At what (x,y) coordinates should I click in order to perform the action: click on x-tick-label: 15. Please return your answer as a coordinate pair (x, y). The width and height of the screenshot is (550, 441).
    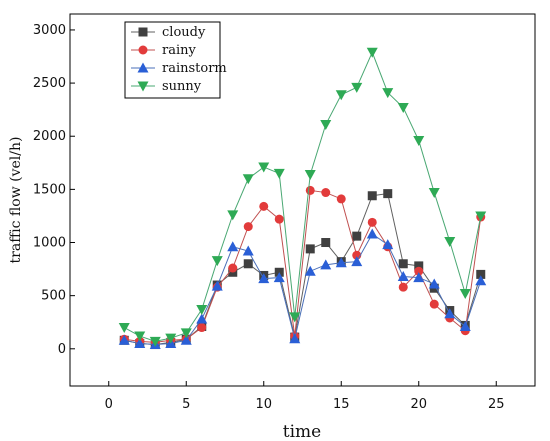
    Looking at the image, I should click on (341, 404).